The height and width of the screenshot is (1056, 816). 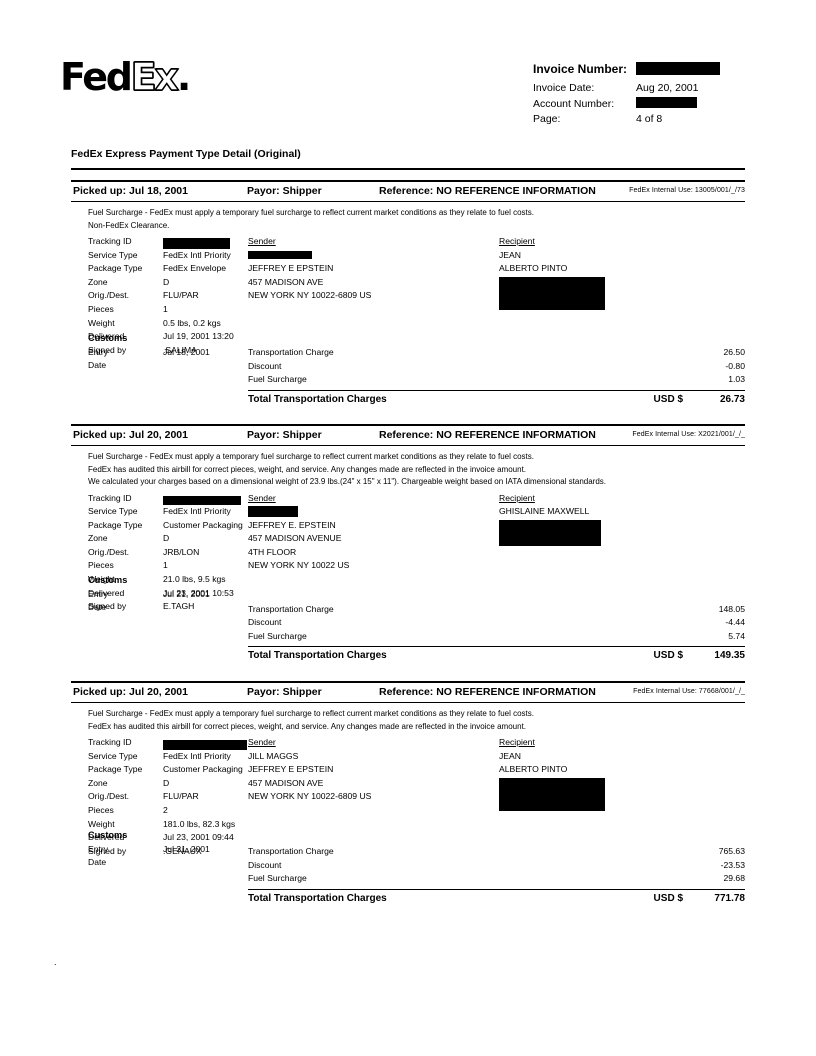 What do you see at coordinates (496, 658) in the screenshot?
I see `total-row: Total Transportation Charges USD $ 149.35` at bounding box center [496, 658].